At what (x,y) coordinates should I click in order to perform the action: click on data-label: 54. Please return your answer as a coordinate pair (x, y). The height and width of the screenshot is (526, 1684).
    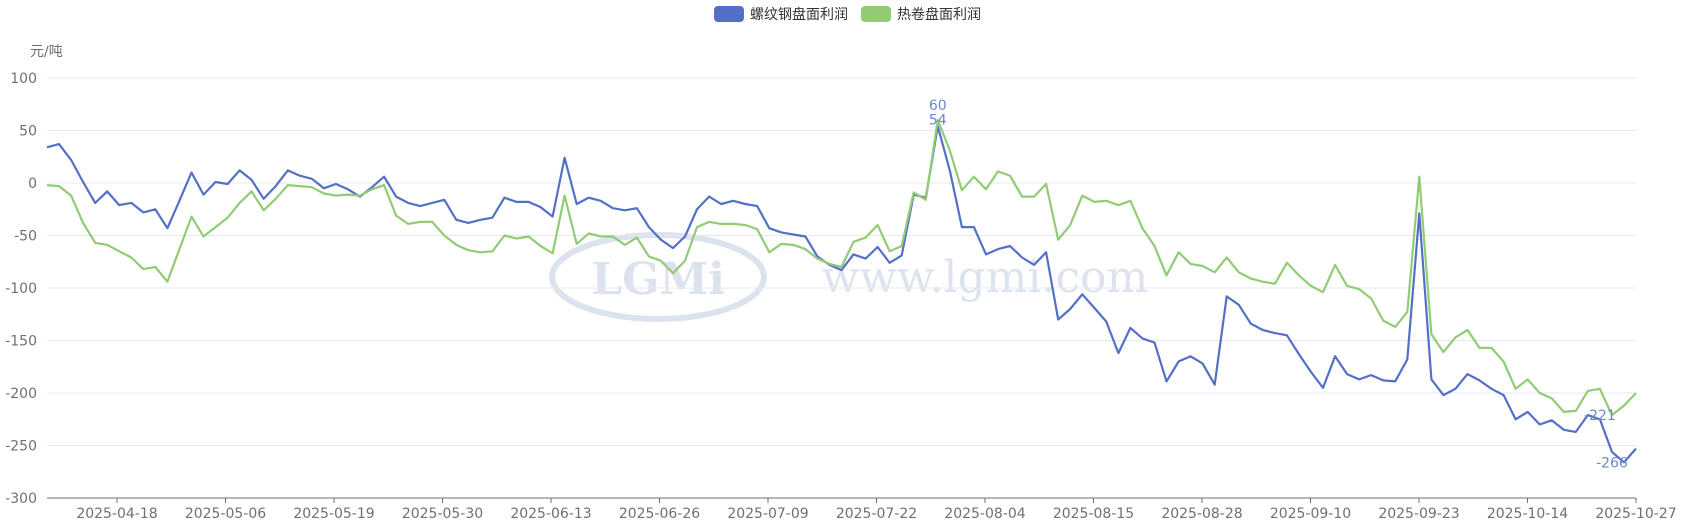
    Looking at the image, I should click on (938, 120).